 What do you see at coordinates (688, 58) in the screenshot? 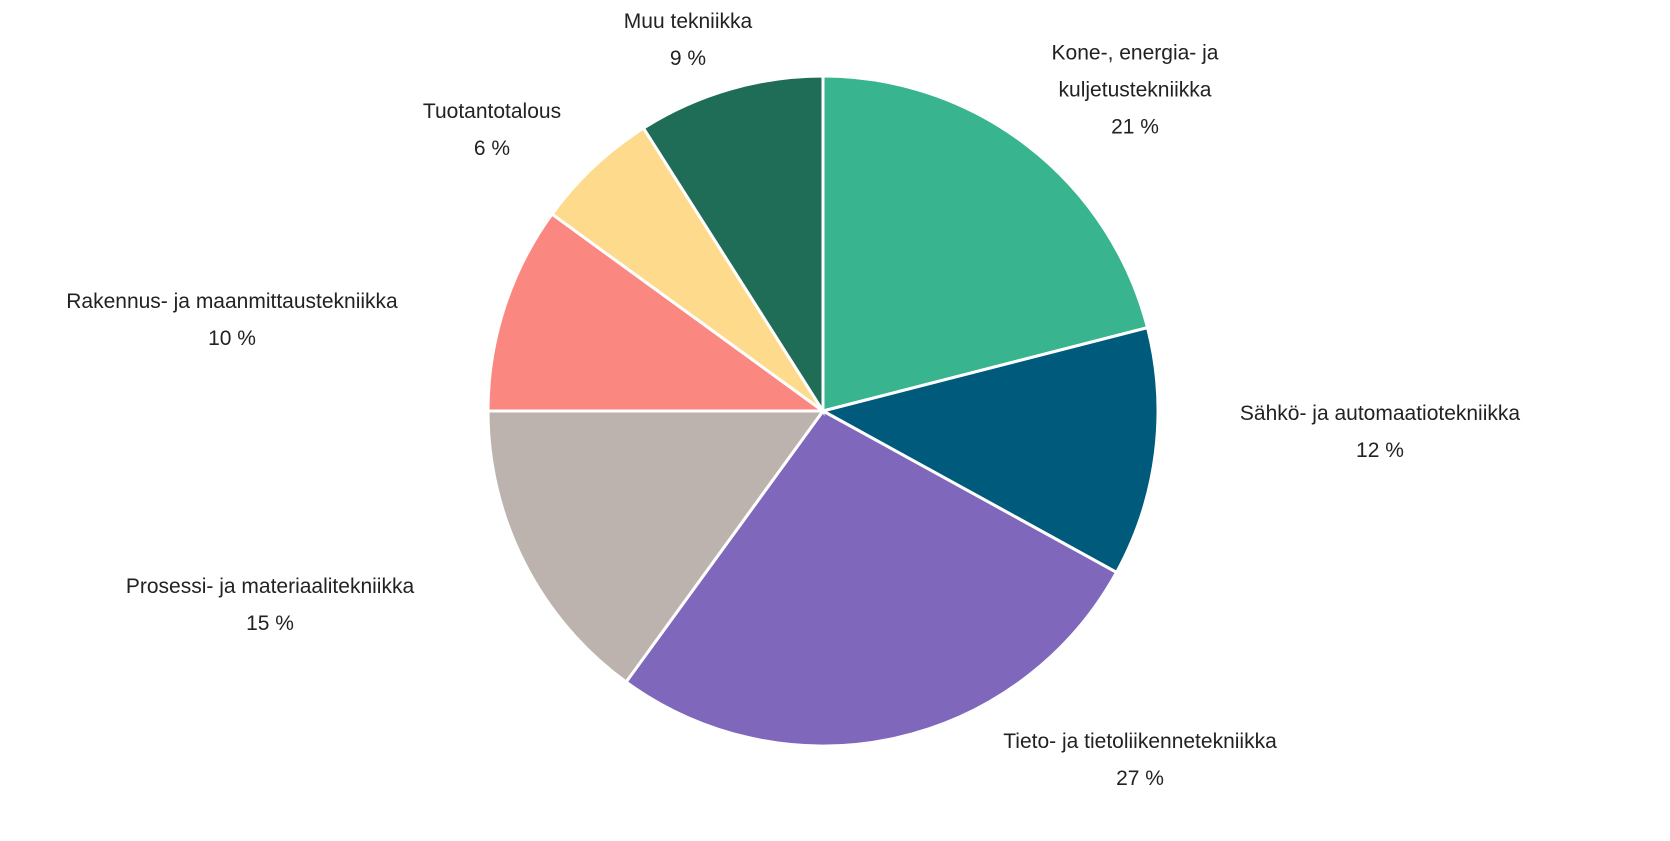
I see `value-label: 9 %` at bounding box center [688, 58].